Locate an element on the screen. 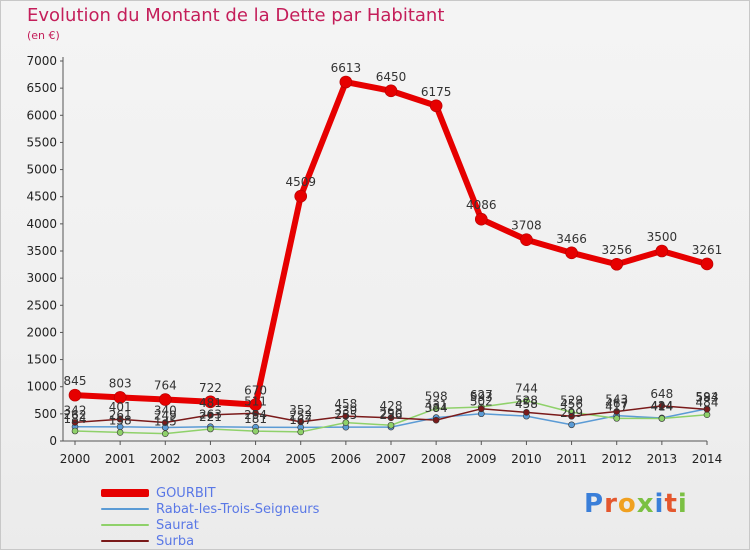 The width and height of the screenshot is (750, 550). data-label: 431 is located at coordinates (436, 406).